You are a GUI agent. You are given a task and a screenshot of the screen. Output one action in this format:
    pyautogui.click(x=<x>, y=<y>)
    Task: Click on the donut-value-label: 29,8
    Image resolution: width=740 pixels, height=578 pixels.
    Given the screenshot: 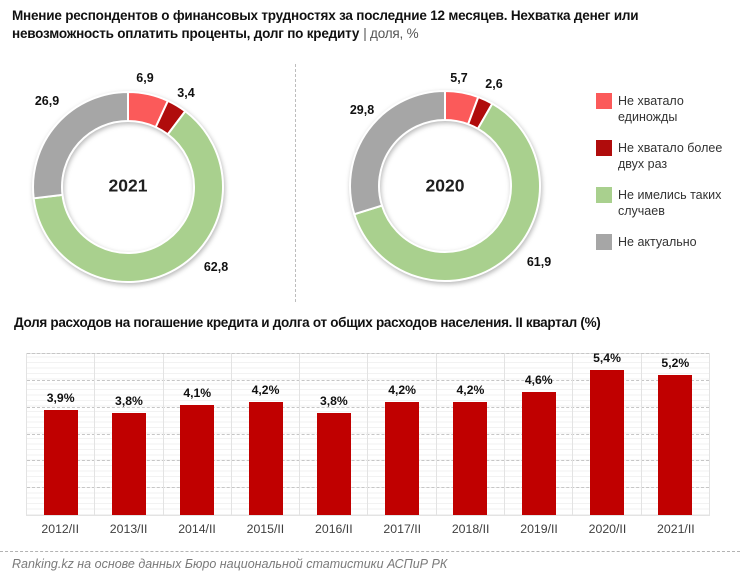 What is the action you would take?
    pyautogui.click(x=362, y=110)
    